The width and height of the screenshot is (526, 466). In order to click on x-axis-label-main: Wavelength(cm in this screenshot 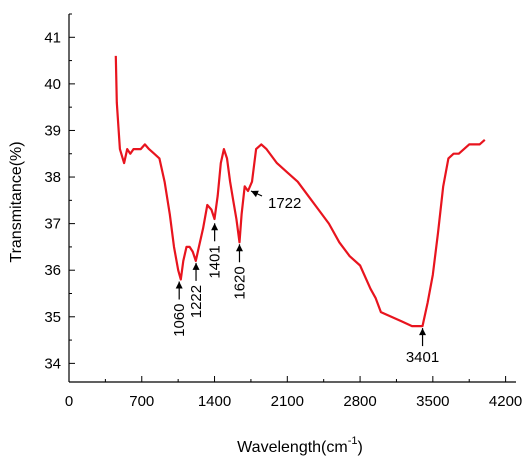, I will do `click(292, 447)`.